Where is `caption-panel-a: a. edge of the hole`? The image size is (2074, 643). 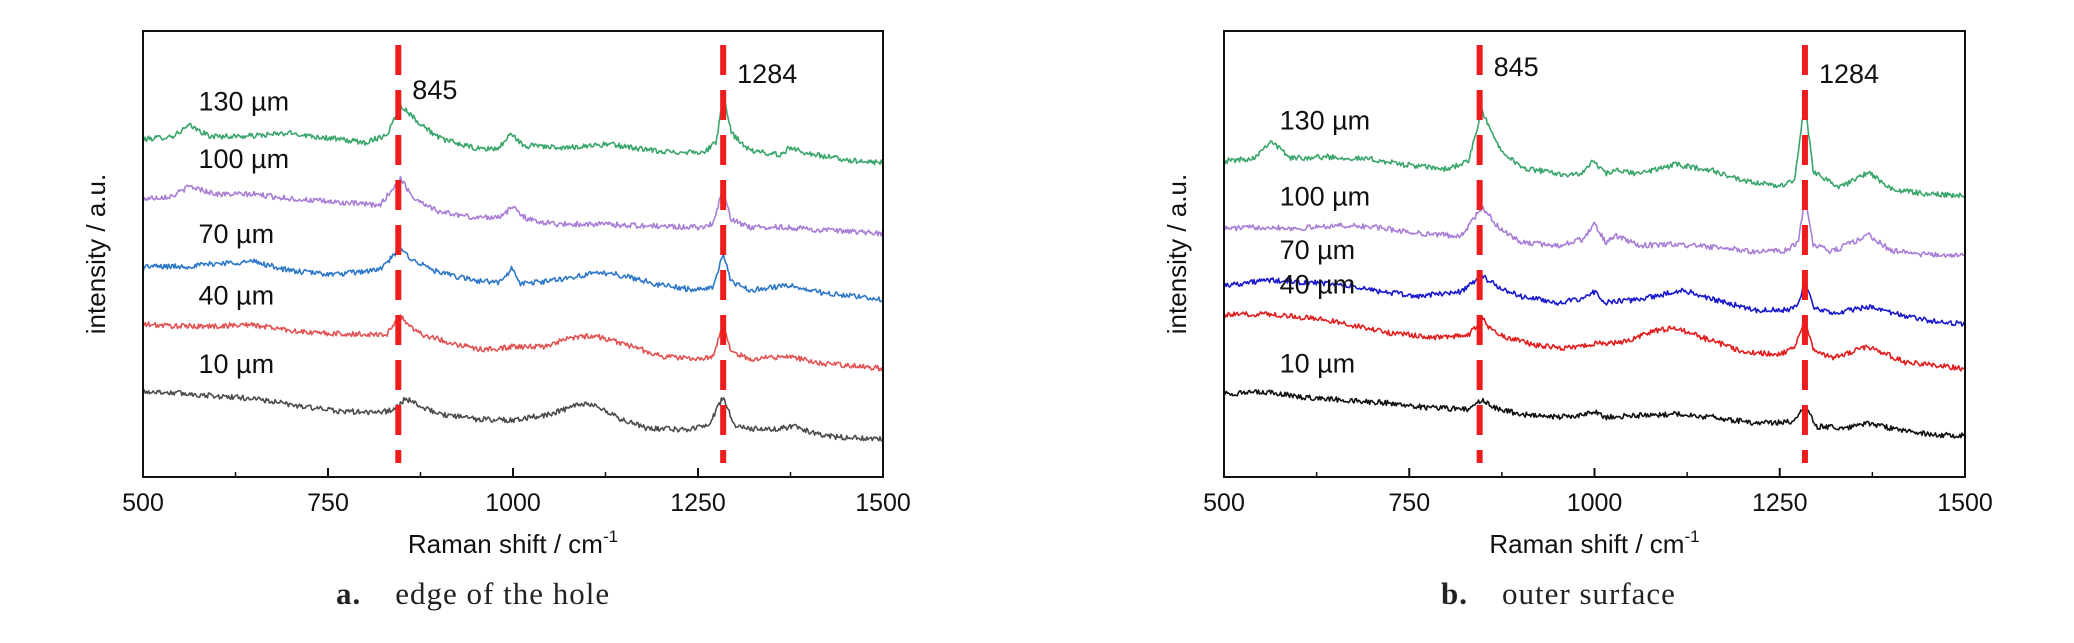
caption-panel-a: a. edge of the hole is located at coordinates (473, 594).